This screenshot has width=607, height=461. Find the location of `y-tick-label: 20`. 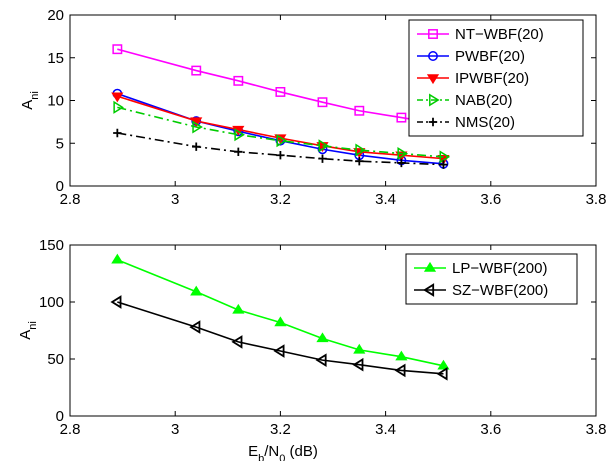

y-tick-label: 20 is located at coordinates (55, 15).